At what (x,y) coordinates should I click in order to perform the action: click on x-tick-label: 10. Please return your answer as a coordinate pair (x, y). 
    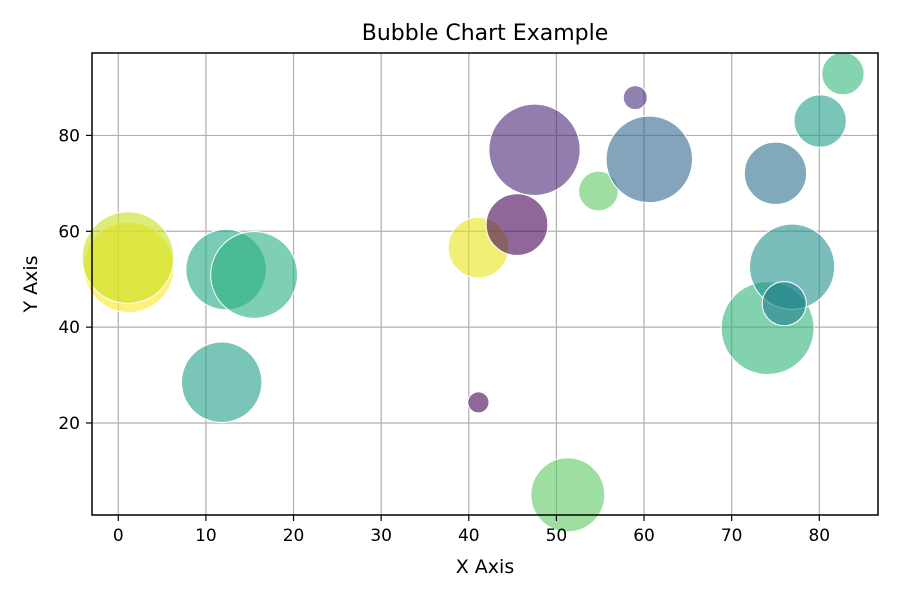
    Looking at the image, I should click on (206, 536).